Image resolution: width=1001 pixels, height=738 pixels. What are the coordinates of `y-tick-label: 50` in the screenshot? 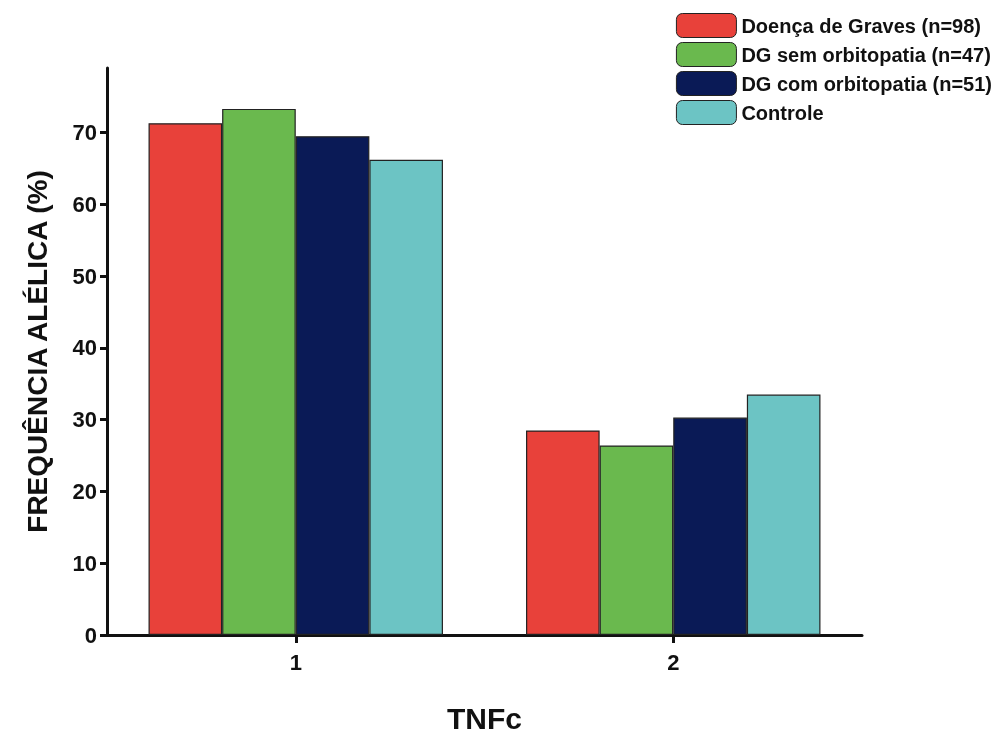 It's located at (84, 276).